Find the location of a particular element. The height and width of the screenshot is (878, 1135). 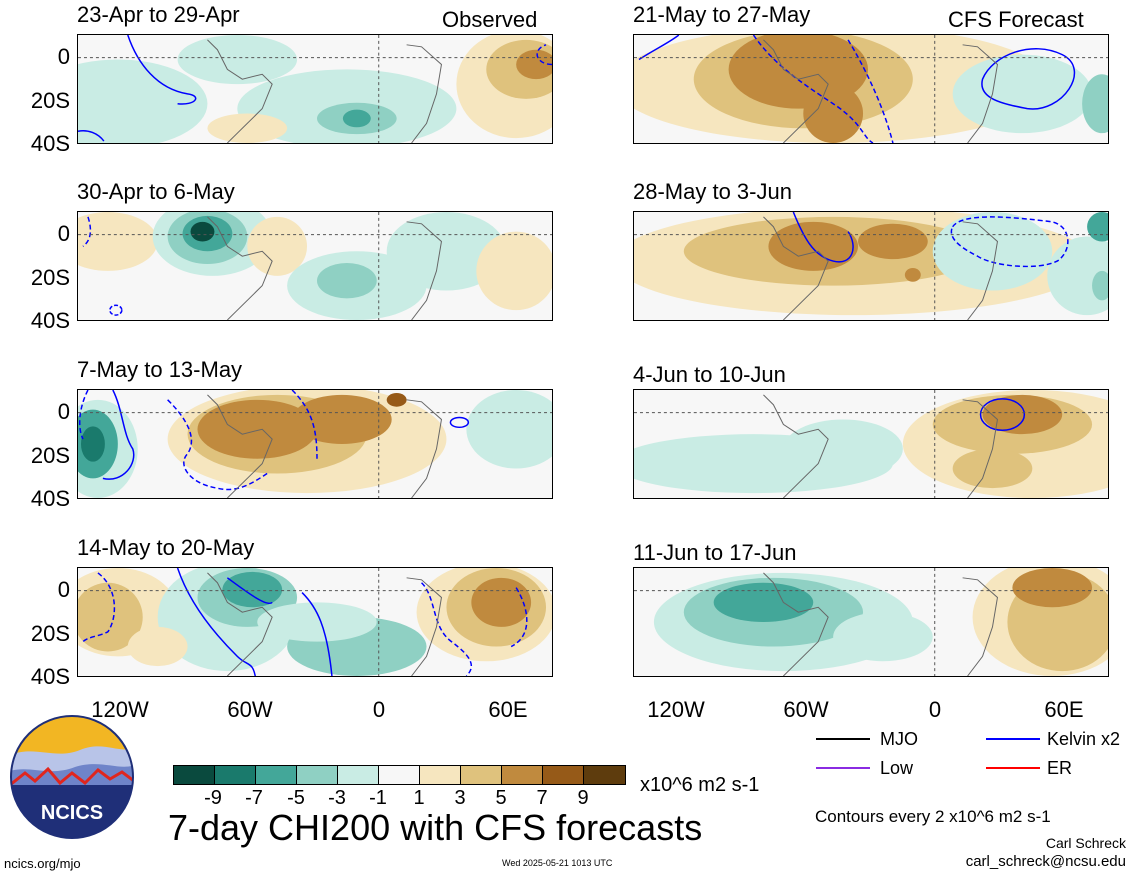

panel-title: 11-Jun to 17-Jun is located at coordinates (715, 552).